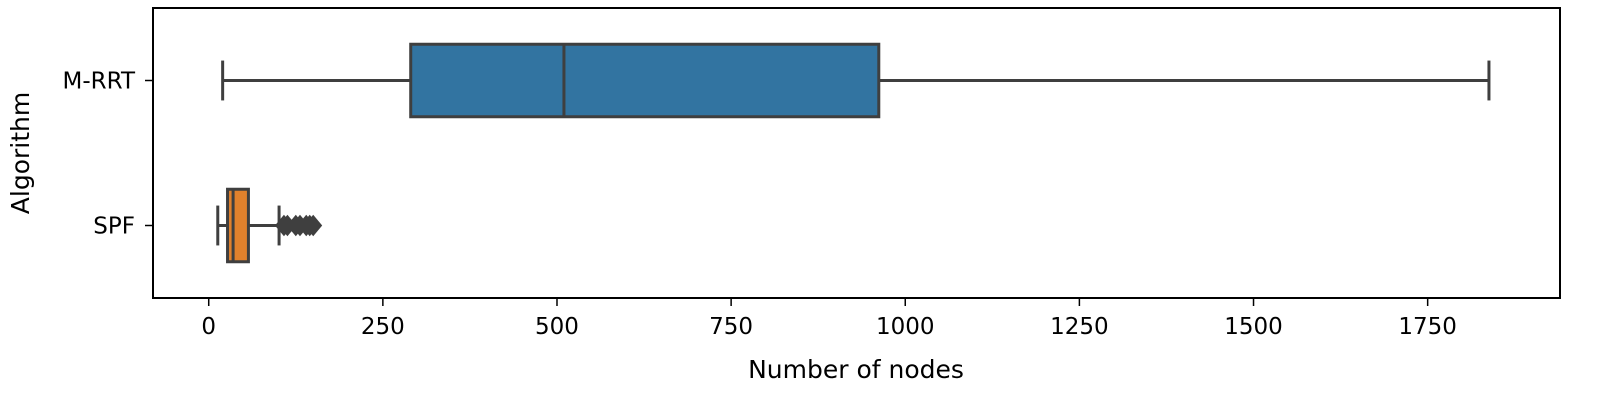 The height and width of the screenshot is (400, 1600). What do you see at coordinates (383, 327) in the screenshot?
I see `x-tick-label-250: 250` at bounding box center [383, 327].